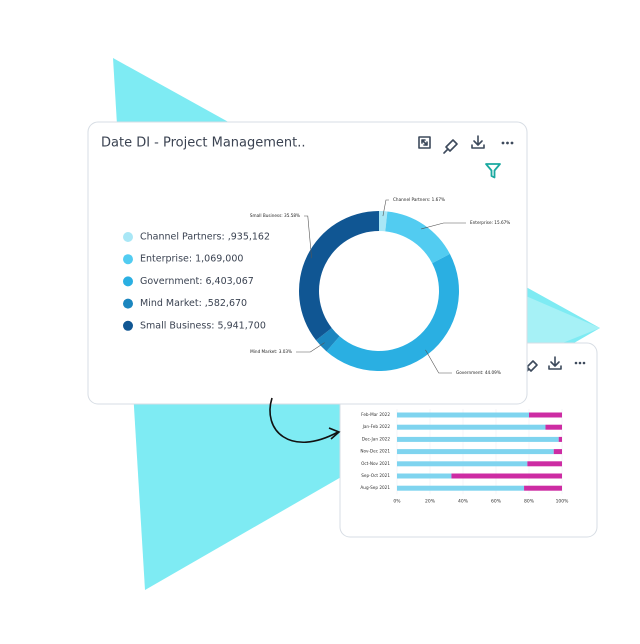 The image size is (640, 644). What do you see at coordinates (563, 502) in the screenshot?
I see `x-tick-label: 100%` at bounding box center [563, 502].